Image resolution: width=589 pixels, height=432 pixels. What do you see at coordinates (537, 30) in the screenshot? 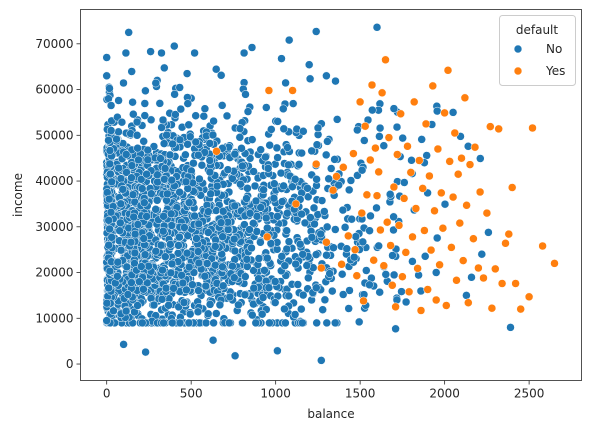
I see `legend-title: default` at bounding box center [537, 30].